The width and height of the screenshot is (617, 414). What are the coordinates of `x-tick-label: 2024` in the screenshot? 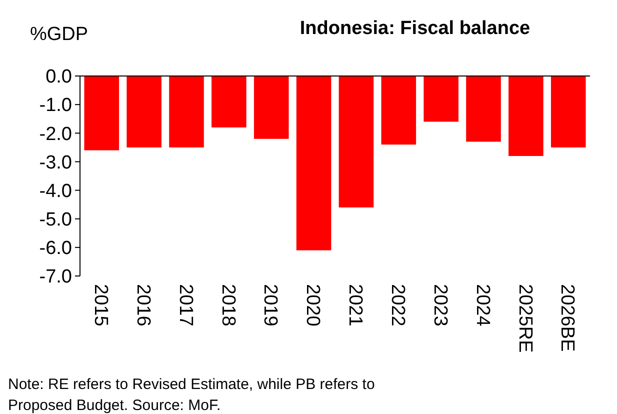 It's located at (482, 305).